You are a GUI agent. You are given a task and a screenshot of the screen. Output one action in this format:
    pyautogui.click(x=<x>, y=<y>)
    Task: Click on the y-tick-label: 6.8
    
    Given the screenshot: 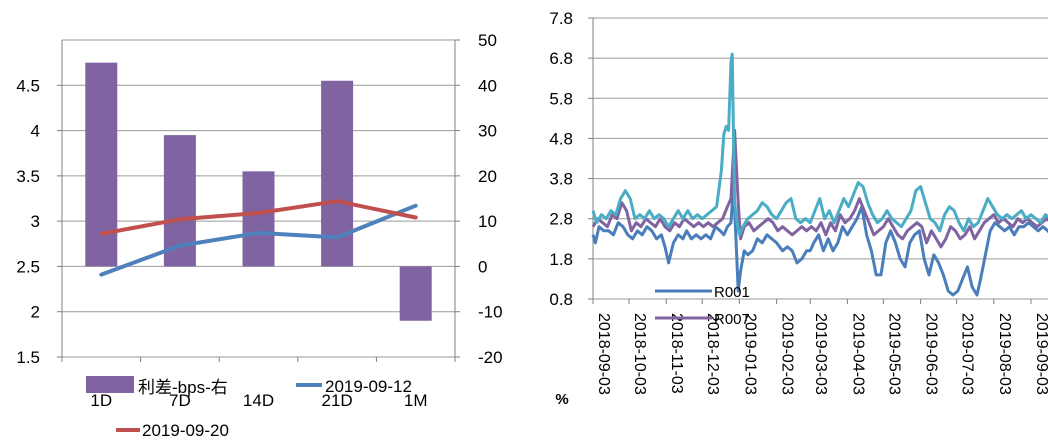 What is the action you would take?
    pyautogui.click(x=561, y=58)
    